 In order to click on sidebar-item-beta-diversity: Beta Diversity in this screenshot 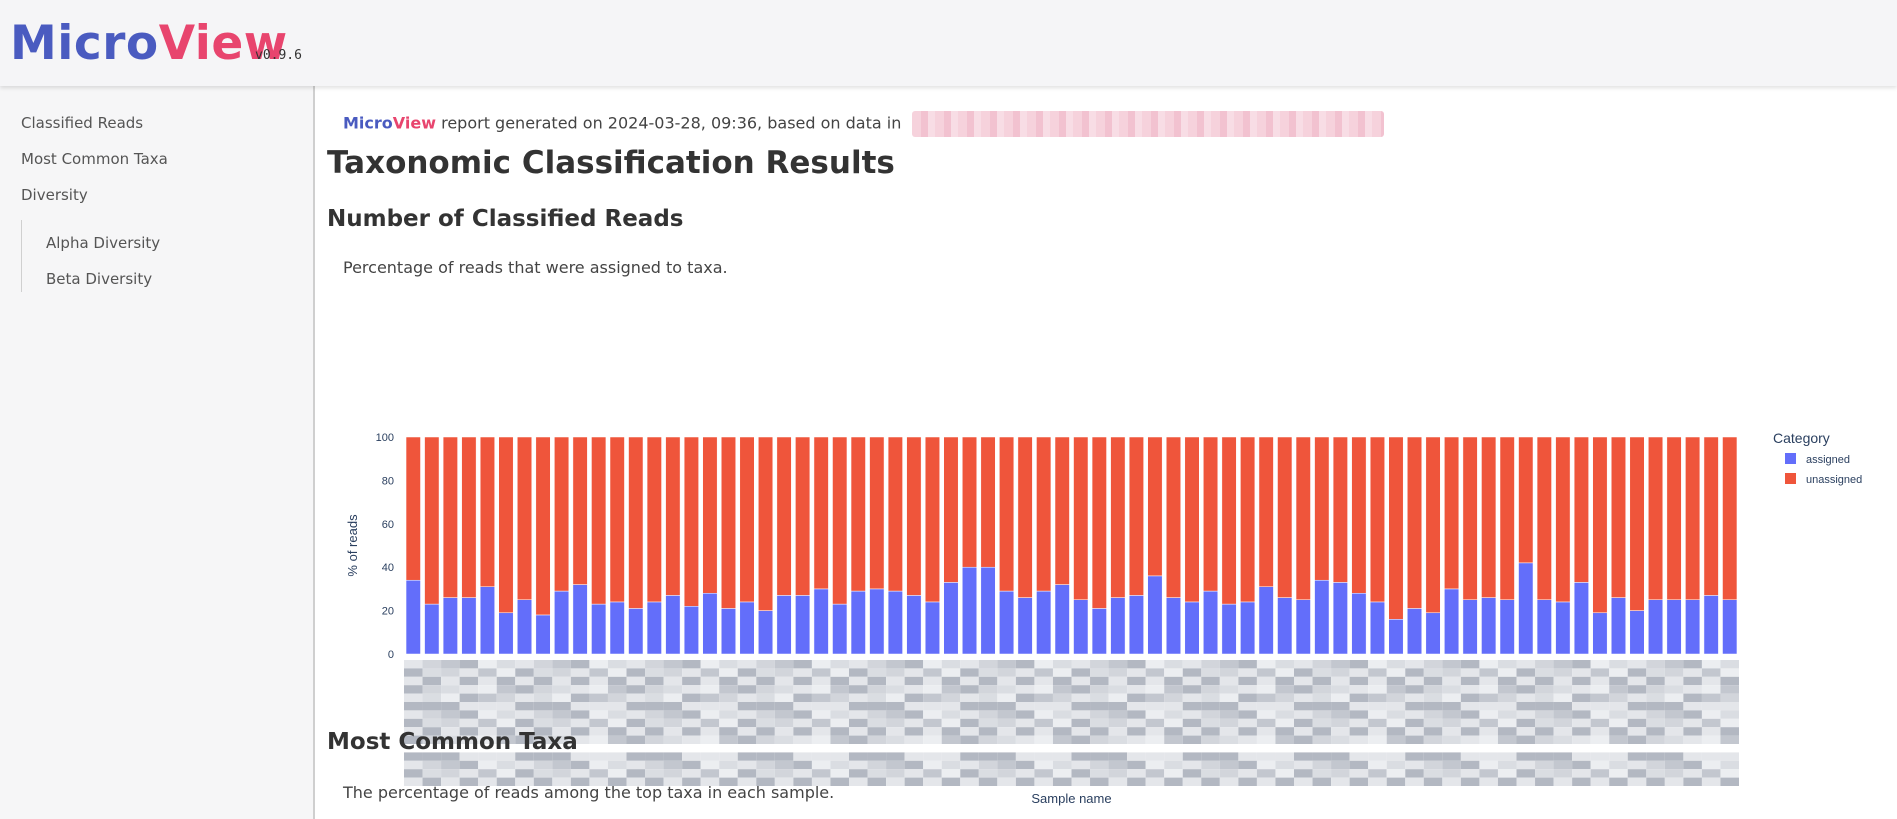, I will do `click(99, 279)`.